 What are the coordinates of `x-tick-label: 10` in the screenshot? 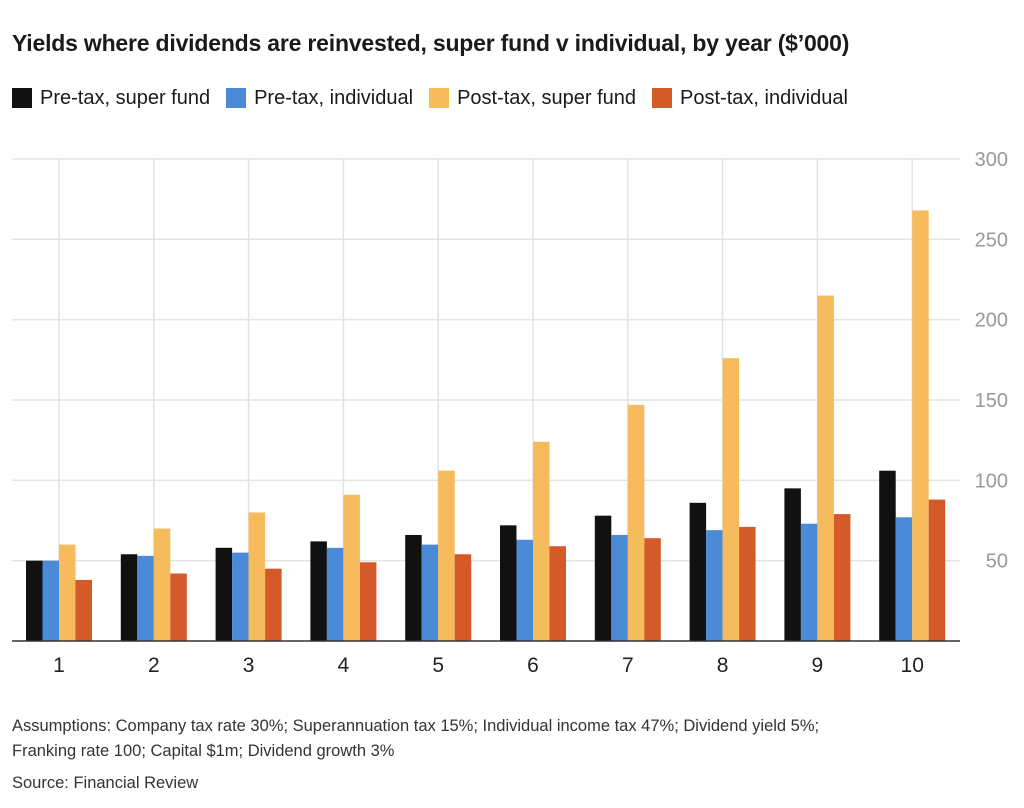 It's located at (912, 665).